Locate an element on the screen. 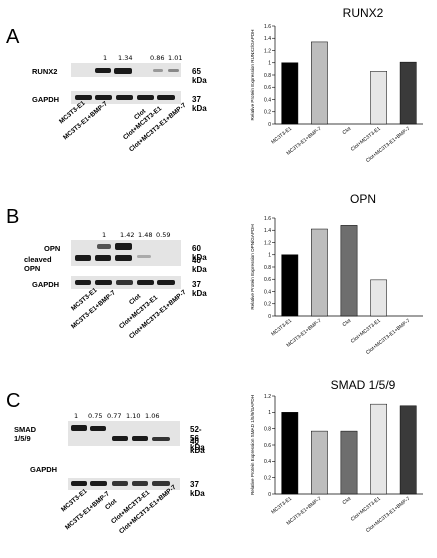  protein-label: OPN is located at coordinates (52, 248).